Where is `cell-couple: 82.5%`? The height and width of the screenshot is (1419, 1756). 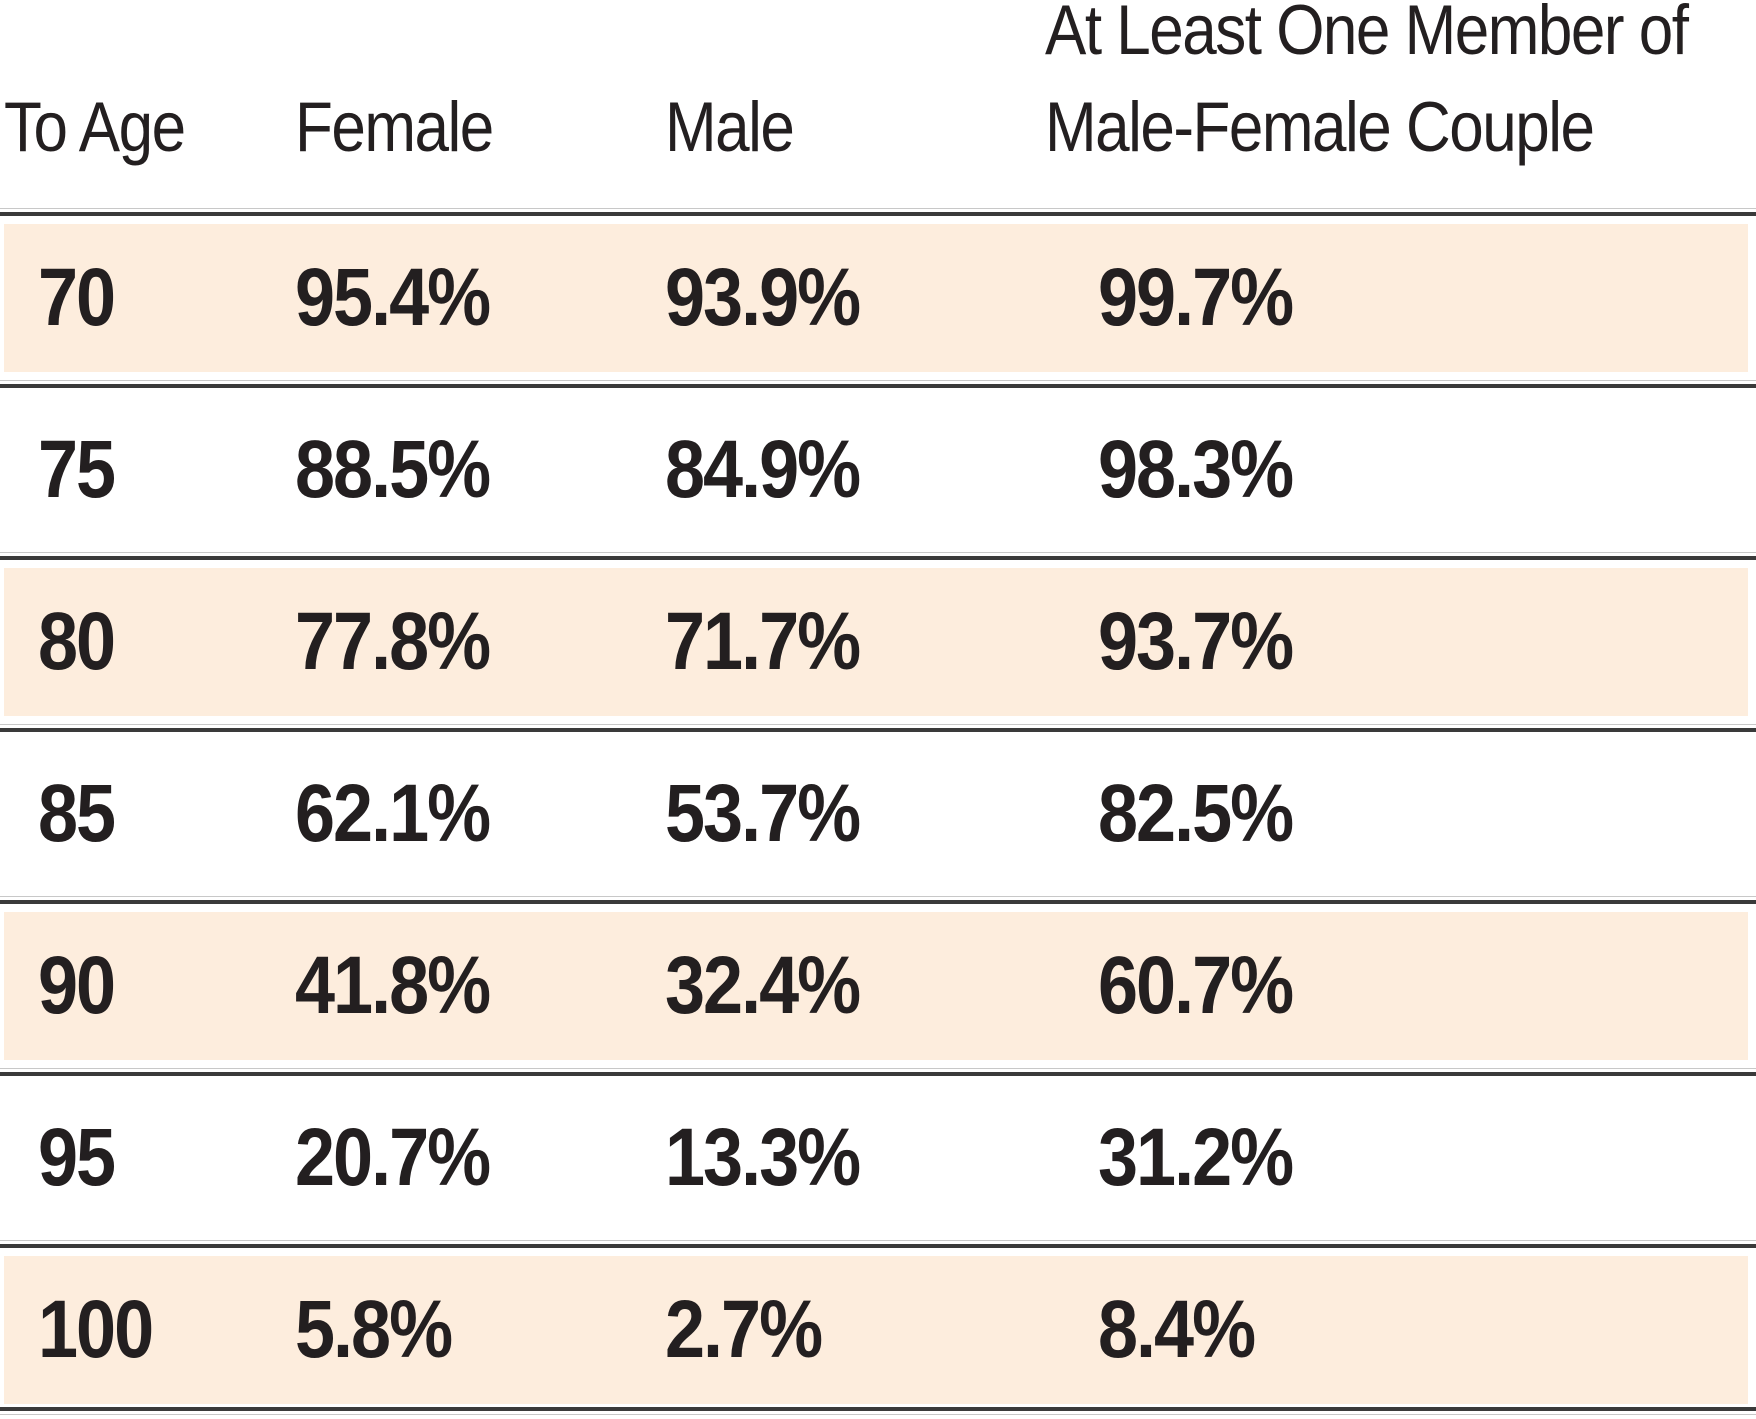
cell-couple: 82.5% is located at coordinates (1196, 813).